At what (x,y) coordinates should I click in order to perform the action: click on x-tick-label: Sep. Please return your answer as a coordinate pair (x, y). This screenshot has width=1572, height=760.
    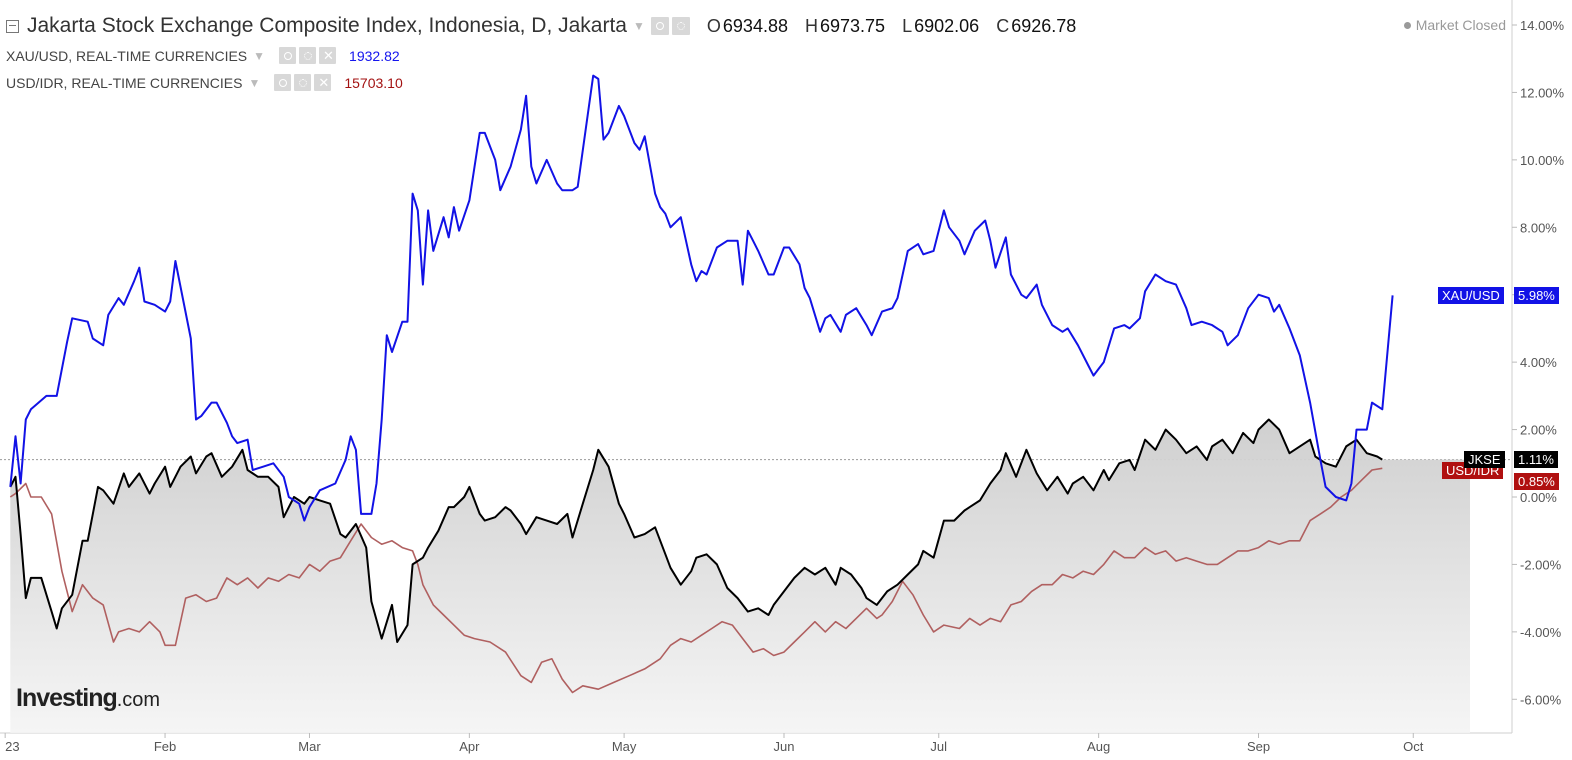
    Looking at the image, I should click on (1258, 746).